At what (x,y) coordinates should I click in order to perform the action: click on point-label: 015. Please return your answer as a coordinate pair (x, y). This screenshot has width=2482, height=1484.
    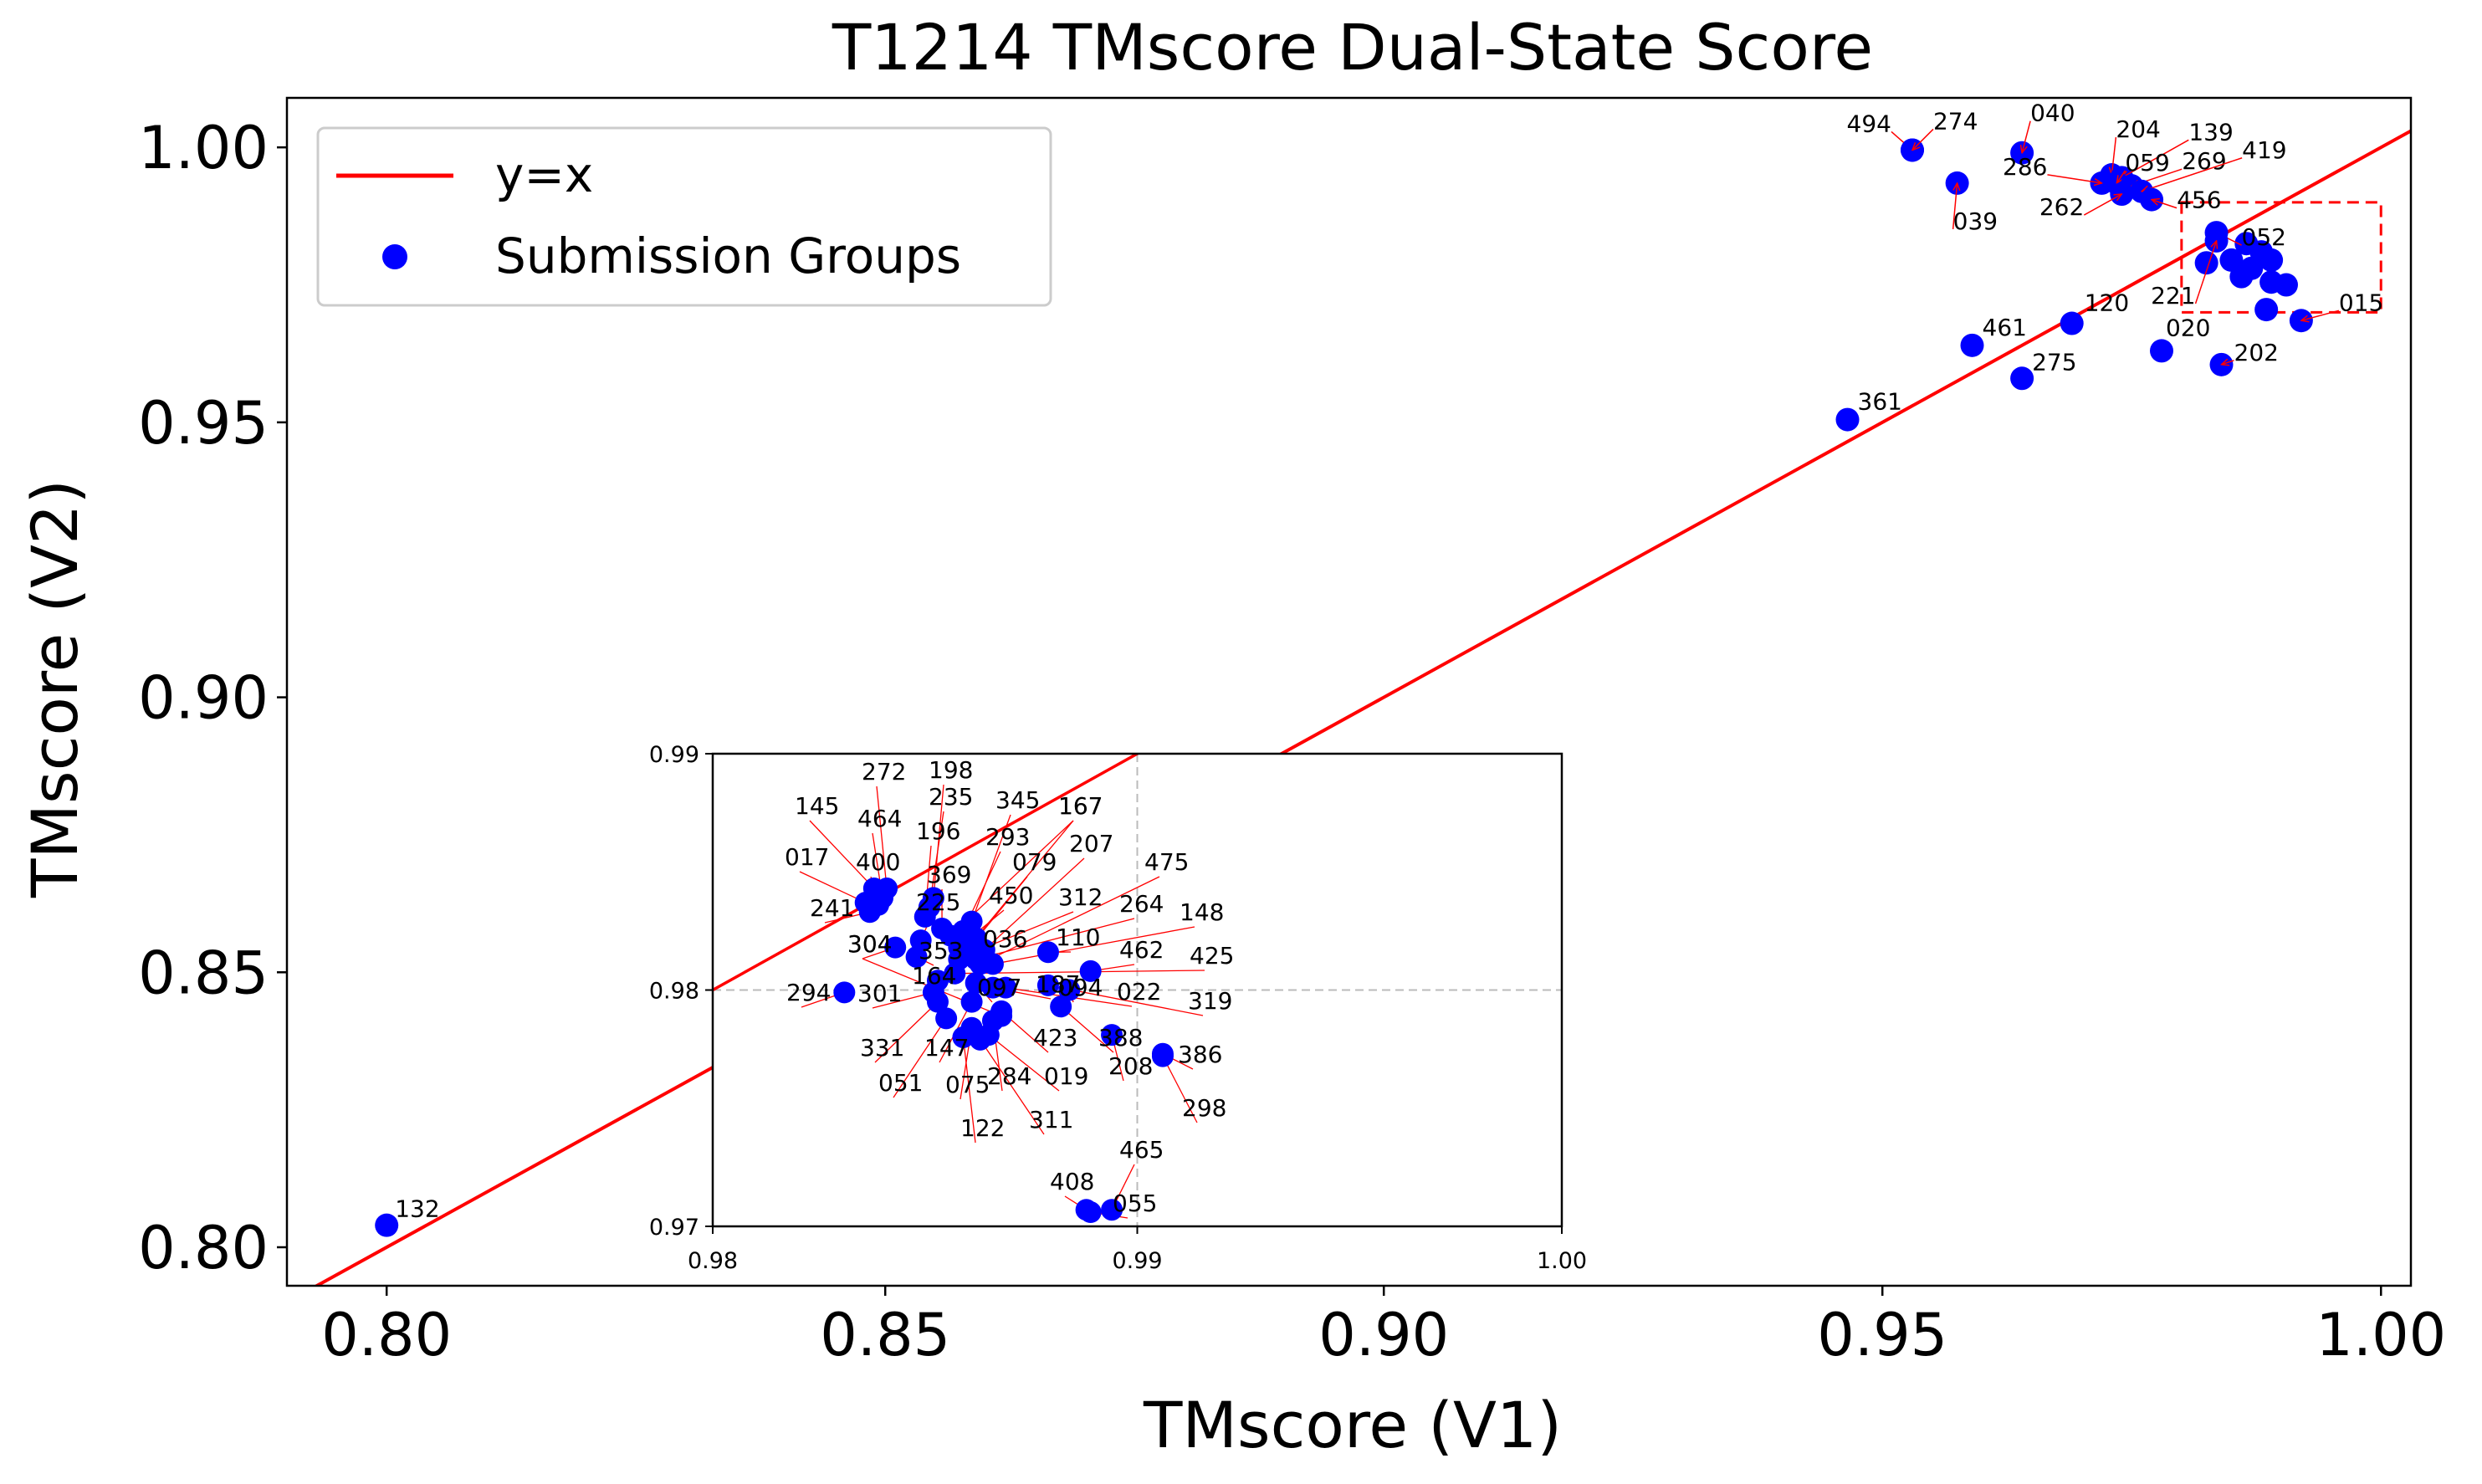
    Looking at the image, I should click on (2361, 302).